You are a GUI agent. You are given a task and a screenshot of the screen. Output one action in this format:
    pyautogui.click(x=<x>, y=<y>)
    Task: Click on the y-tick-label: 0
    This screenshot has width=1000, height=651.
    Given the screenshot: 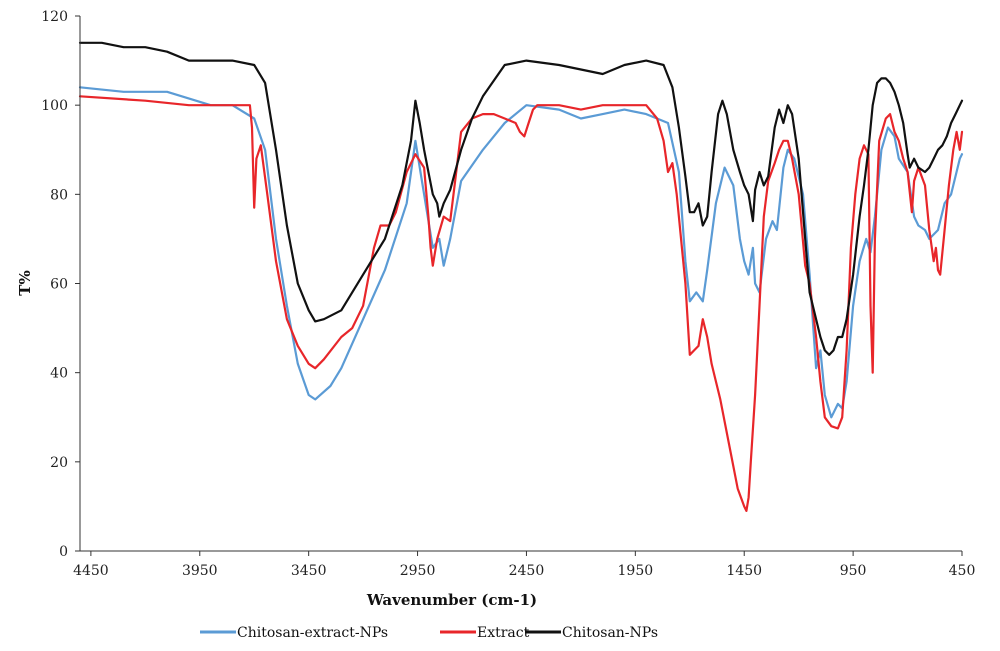 What is the action you would take?
    pyautogui.click(x=63, y=552)
    